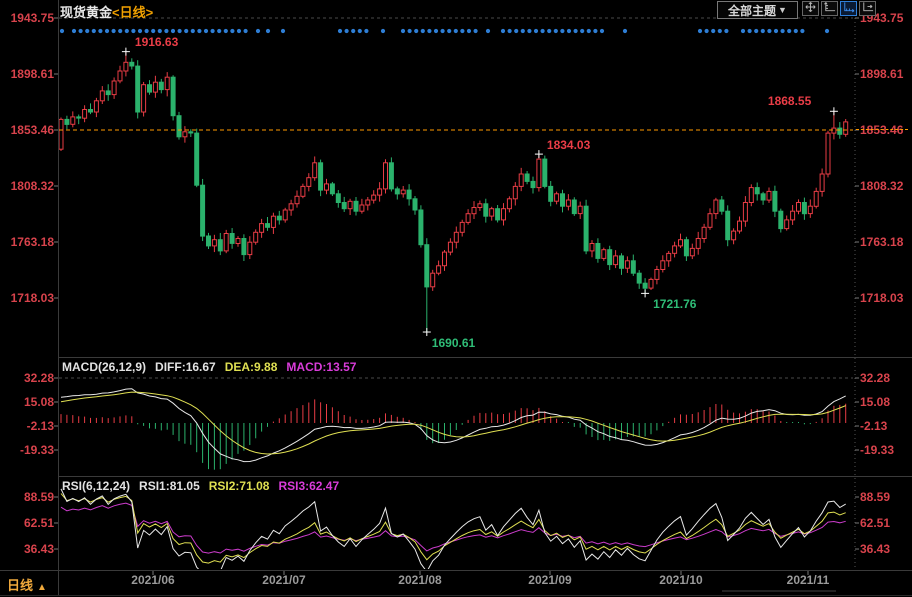  What do you see at coordinates (874, 426) in the screenshot?
I see `macd-axis-label-right: -2.13` at bounding box center [874, 426].